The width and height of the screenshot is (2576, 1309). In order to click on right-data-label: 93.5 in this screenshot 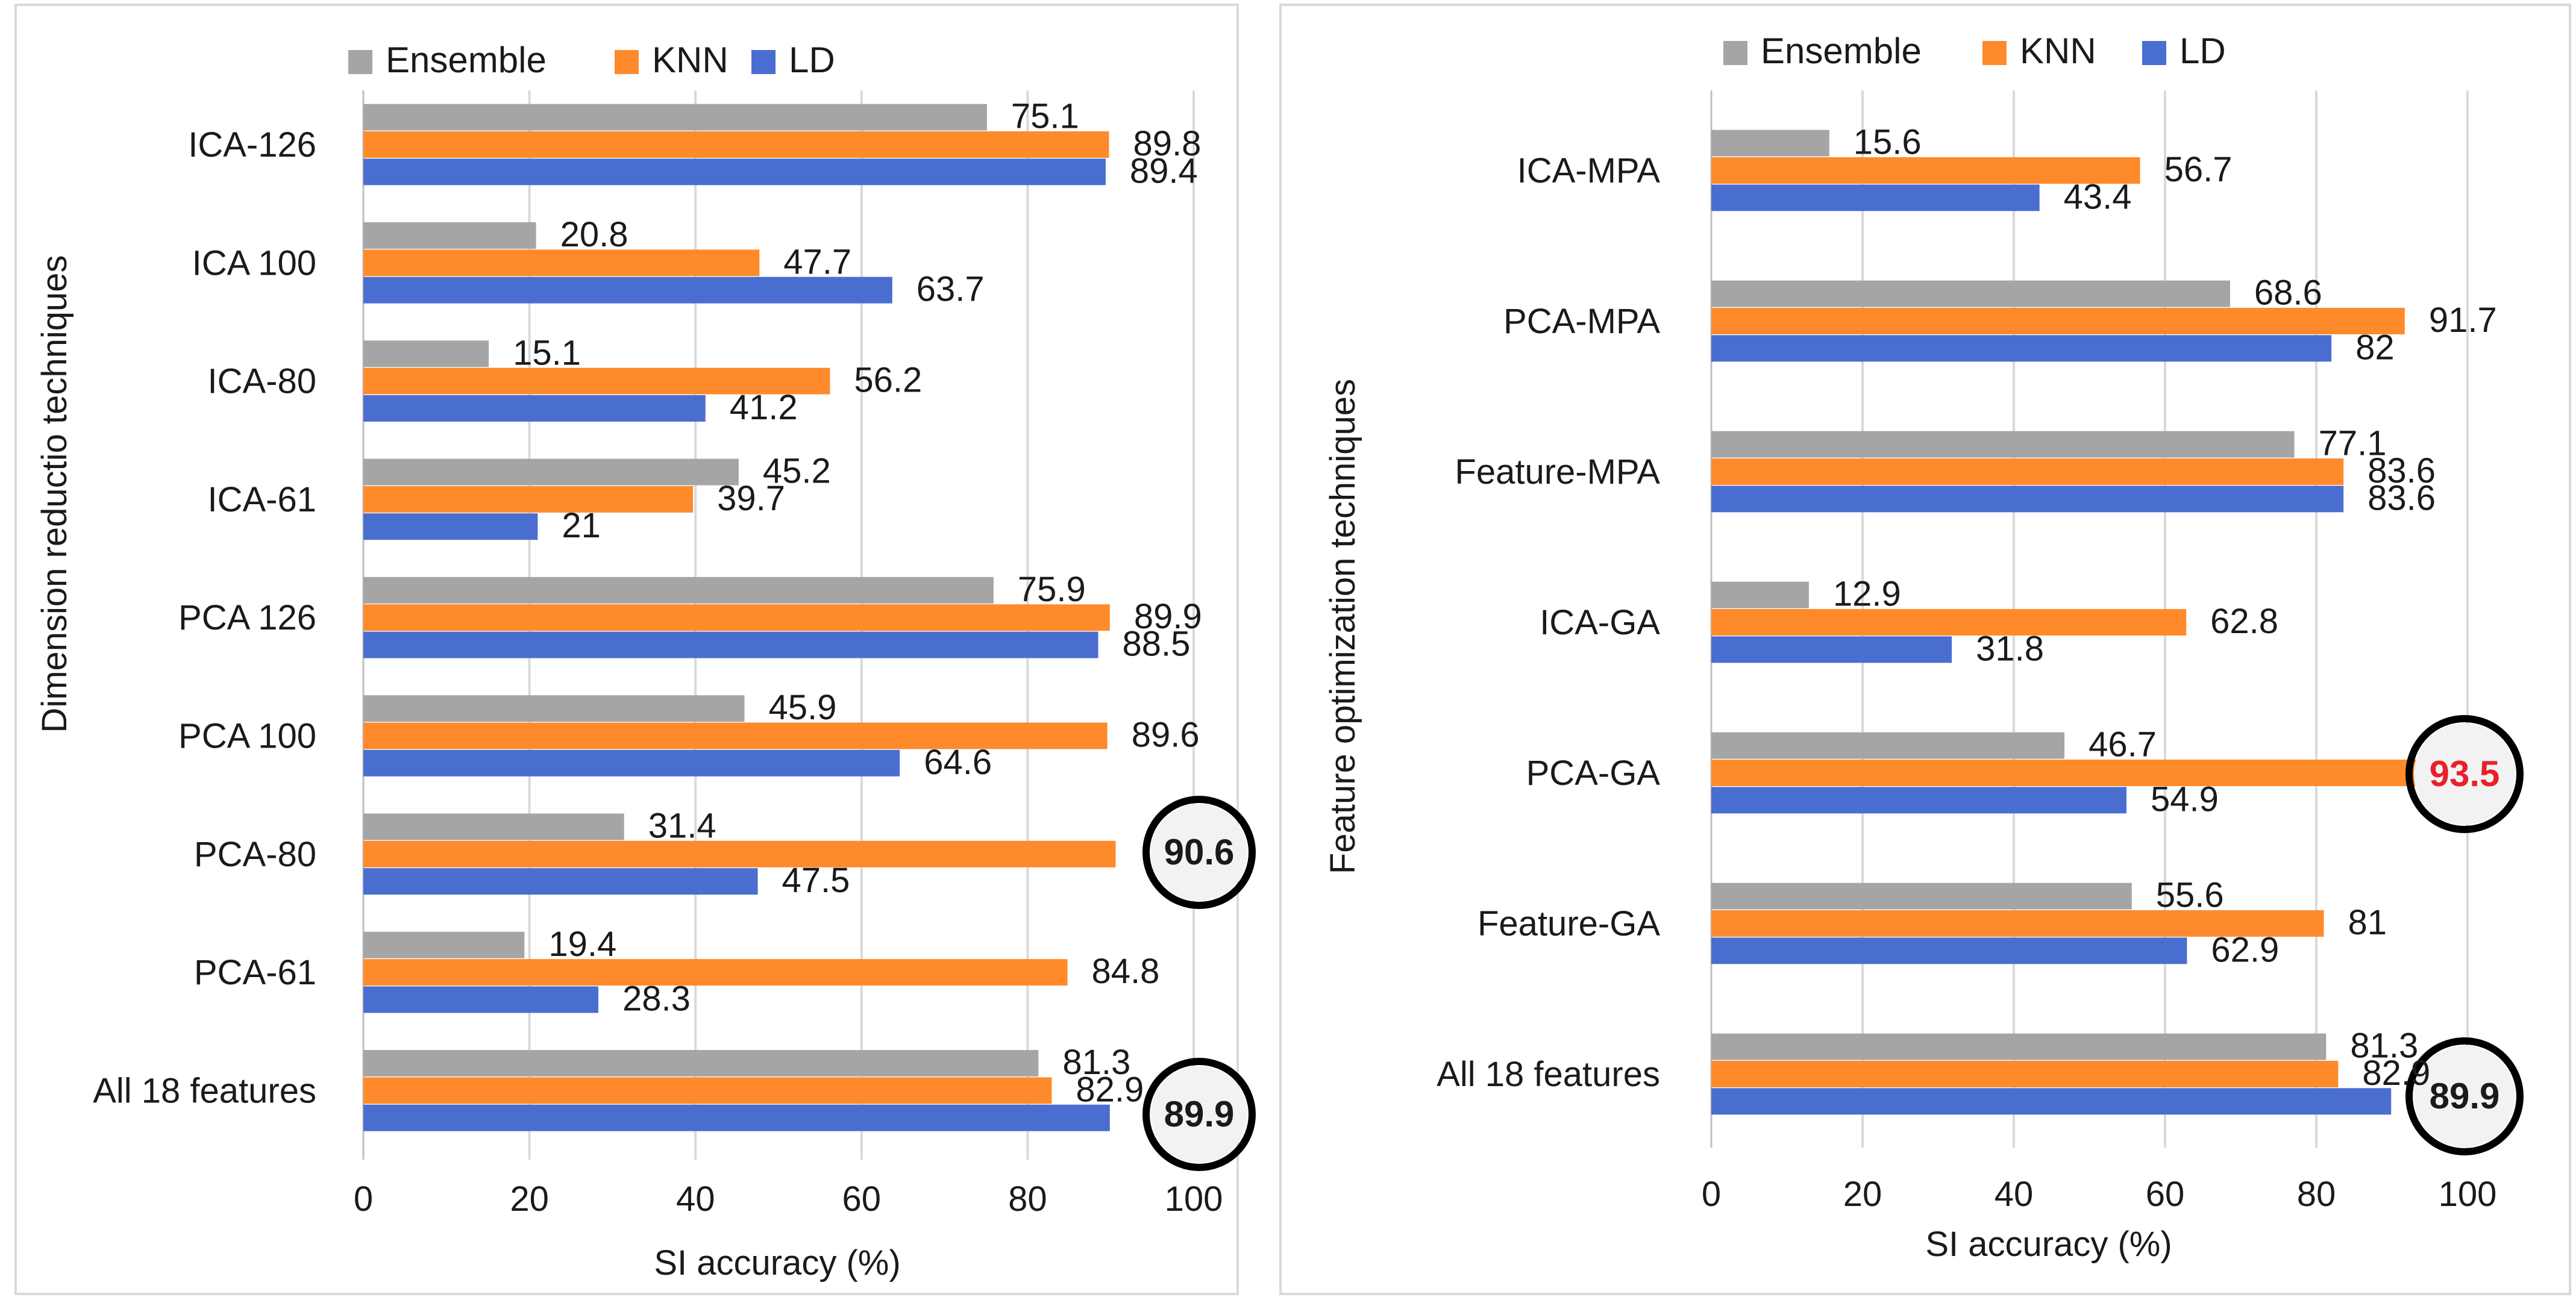, I will do `click(2465, 774)`.